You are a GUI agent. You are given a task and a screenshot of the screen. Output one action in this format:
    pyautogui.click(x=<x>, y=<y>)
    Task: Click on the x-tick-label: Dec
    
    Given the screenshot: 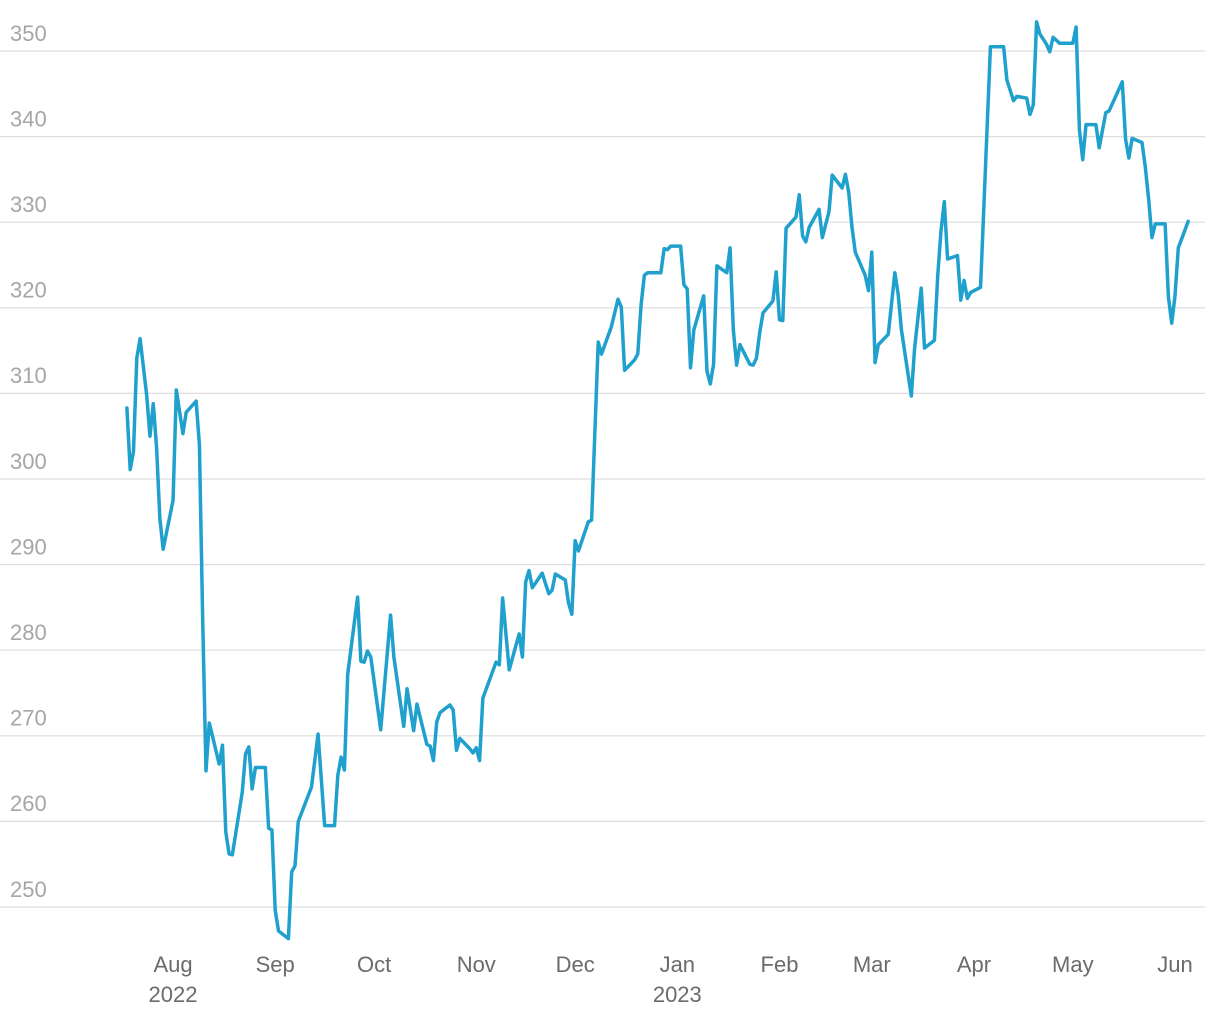 What is the action you would take?
    pyautogui.click(x=575, y=964)
    